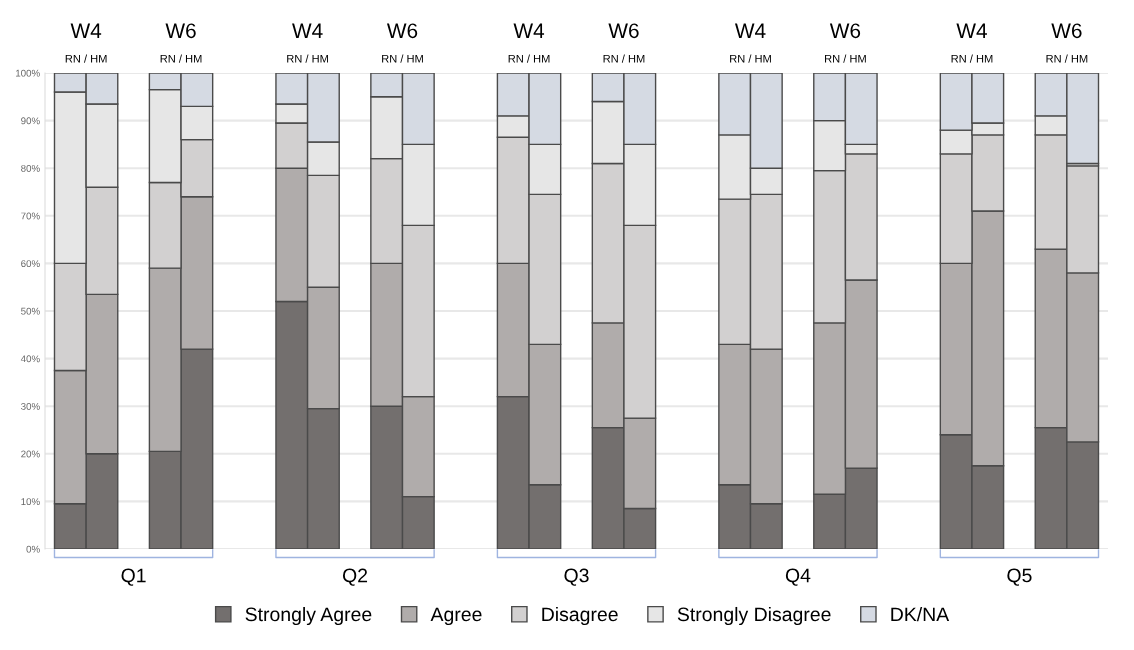 The width and height of the screenshot is (1134, 650). What do you see at coordinates (30, 216) in the screenshot?
I see `y-tick-label: 70%` at bounding box center [30, 216].